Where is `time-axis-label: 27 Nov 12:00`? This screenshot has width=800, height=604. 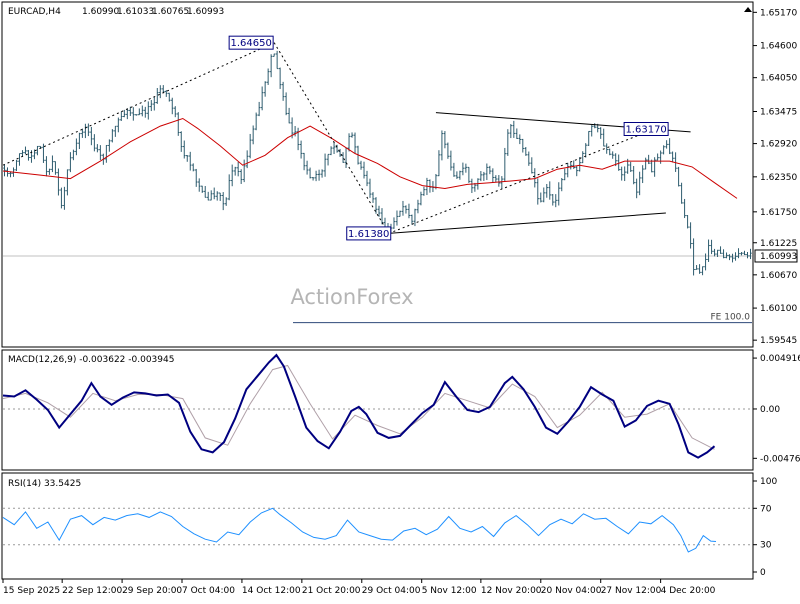
time-axis-label: 27 Nov 12:00 is located at coordinates (631, 591).